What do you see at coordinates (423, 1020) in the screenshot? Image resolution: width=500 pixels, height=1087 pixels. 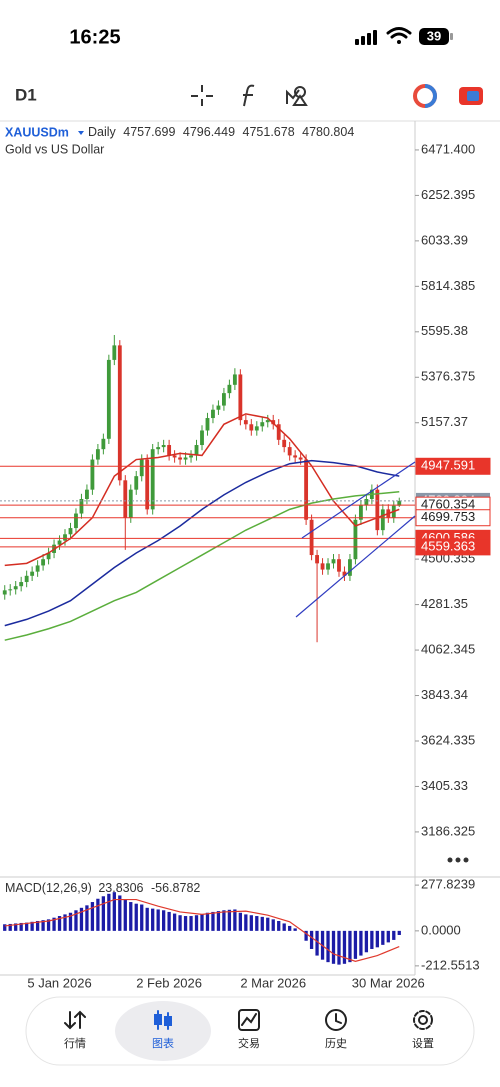 I see `settings-icon` at bounding box center [423, 1020].